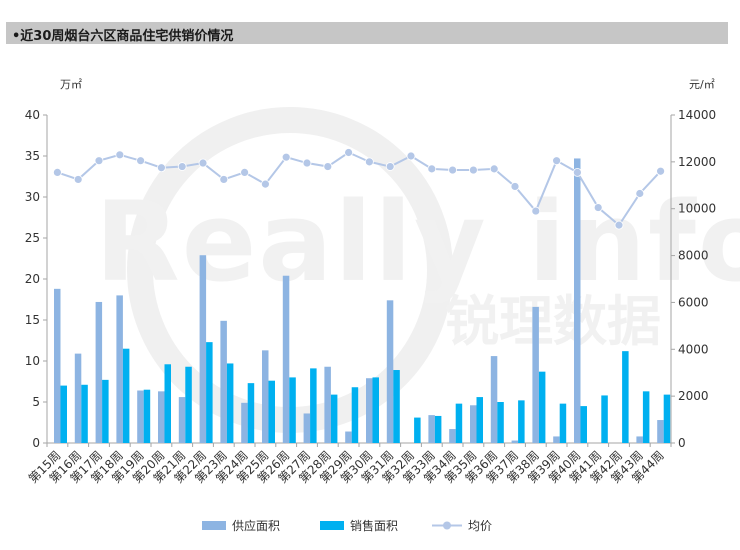  What do you see at coordinates (123, 36) in the screenshot?
I see `chart-title: •近30周烟台六区商品住宅供销价情况` at bounding box center [123, 36].